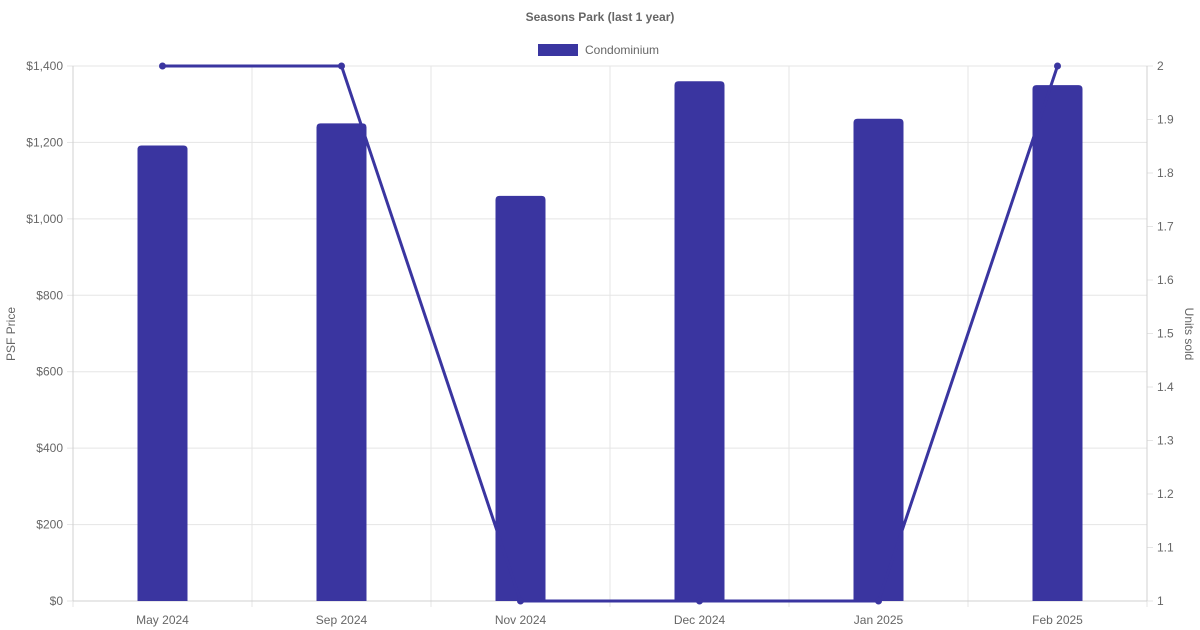 The image size is (1200, 630). I want to click on y-left-tick-label: $1,400, so click(44, 66).